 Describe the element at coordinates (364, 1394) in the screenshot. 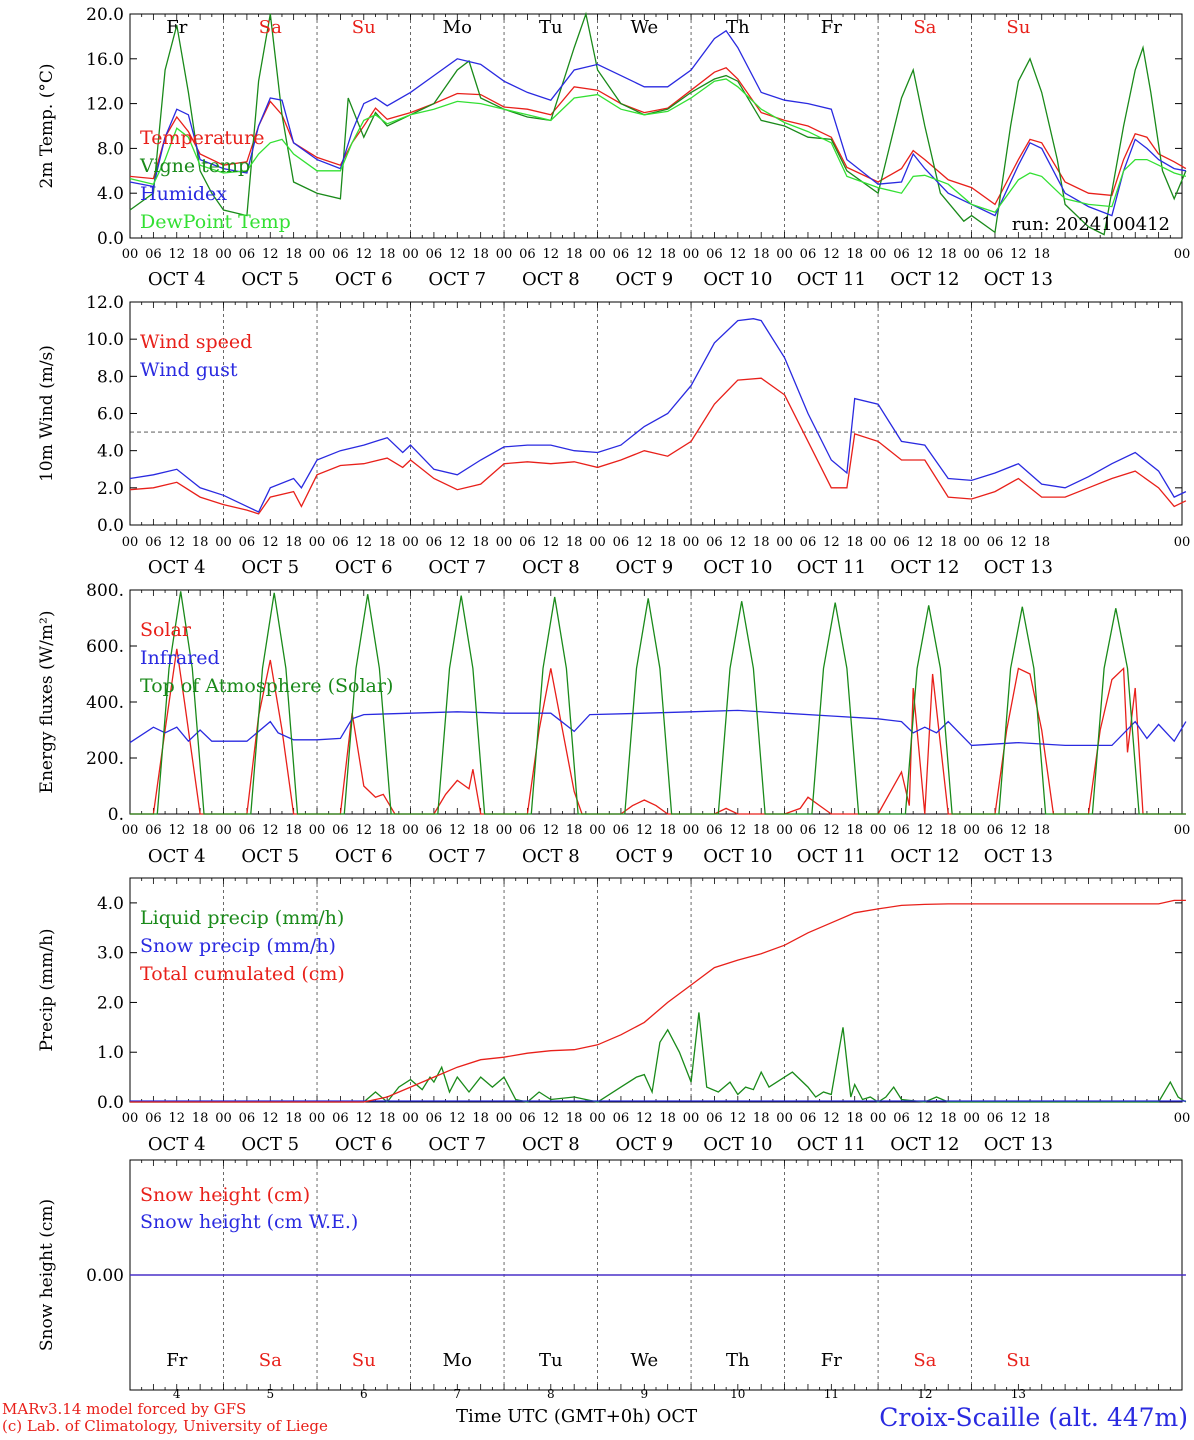

I see `day-number-label: 6` at that location.